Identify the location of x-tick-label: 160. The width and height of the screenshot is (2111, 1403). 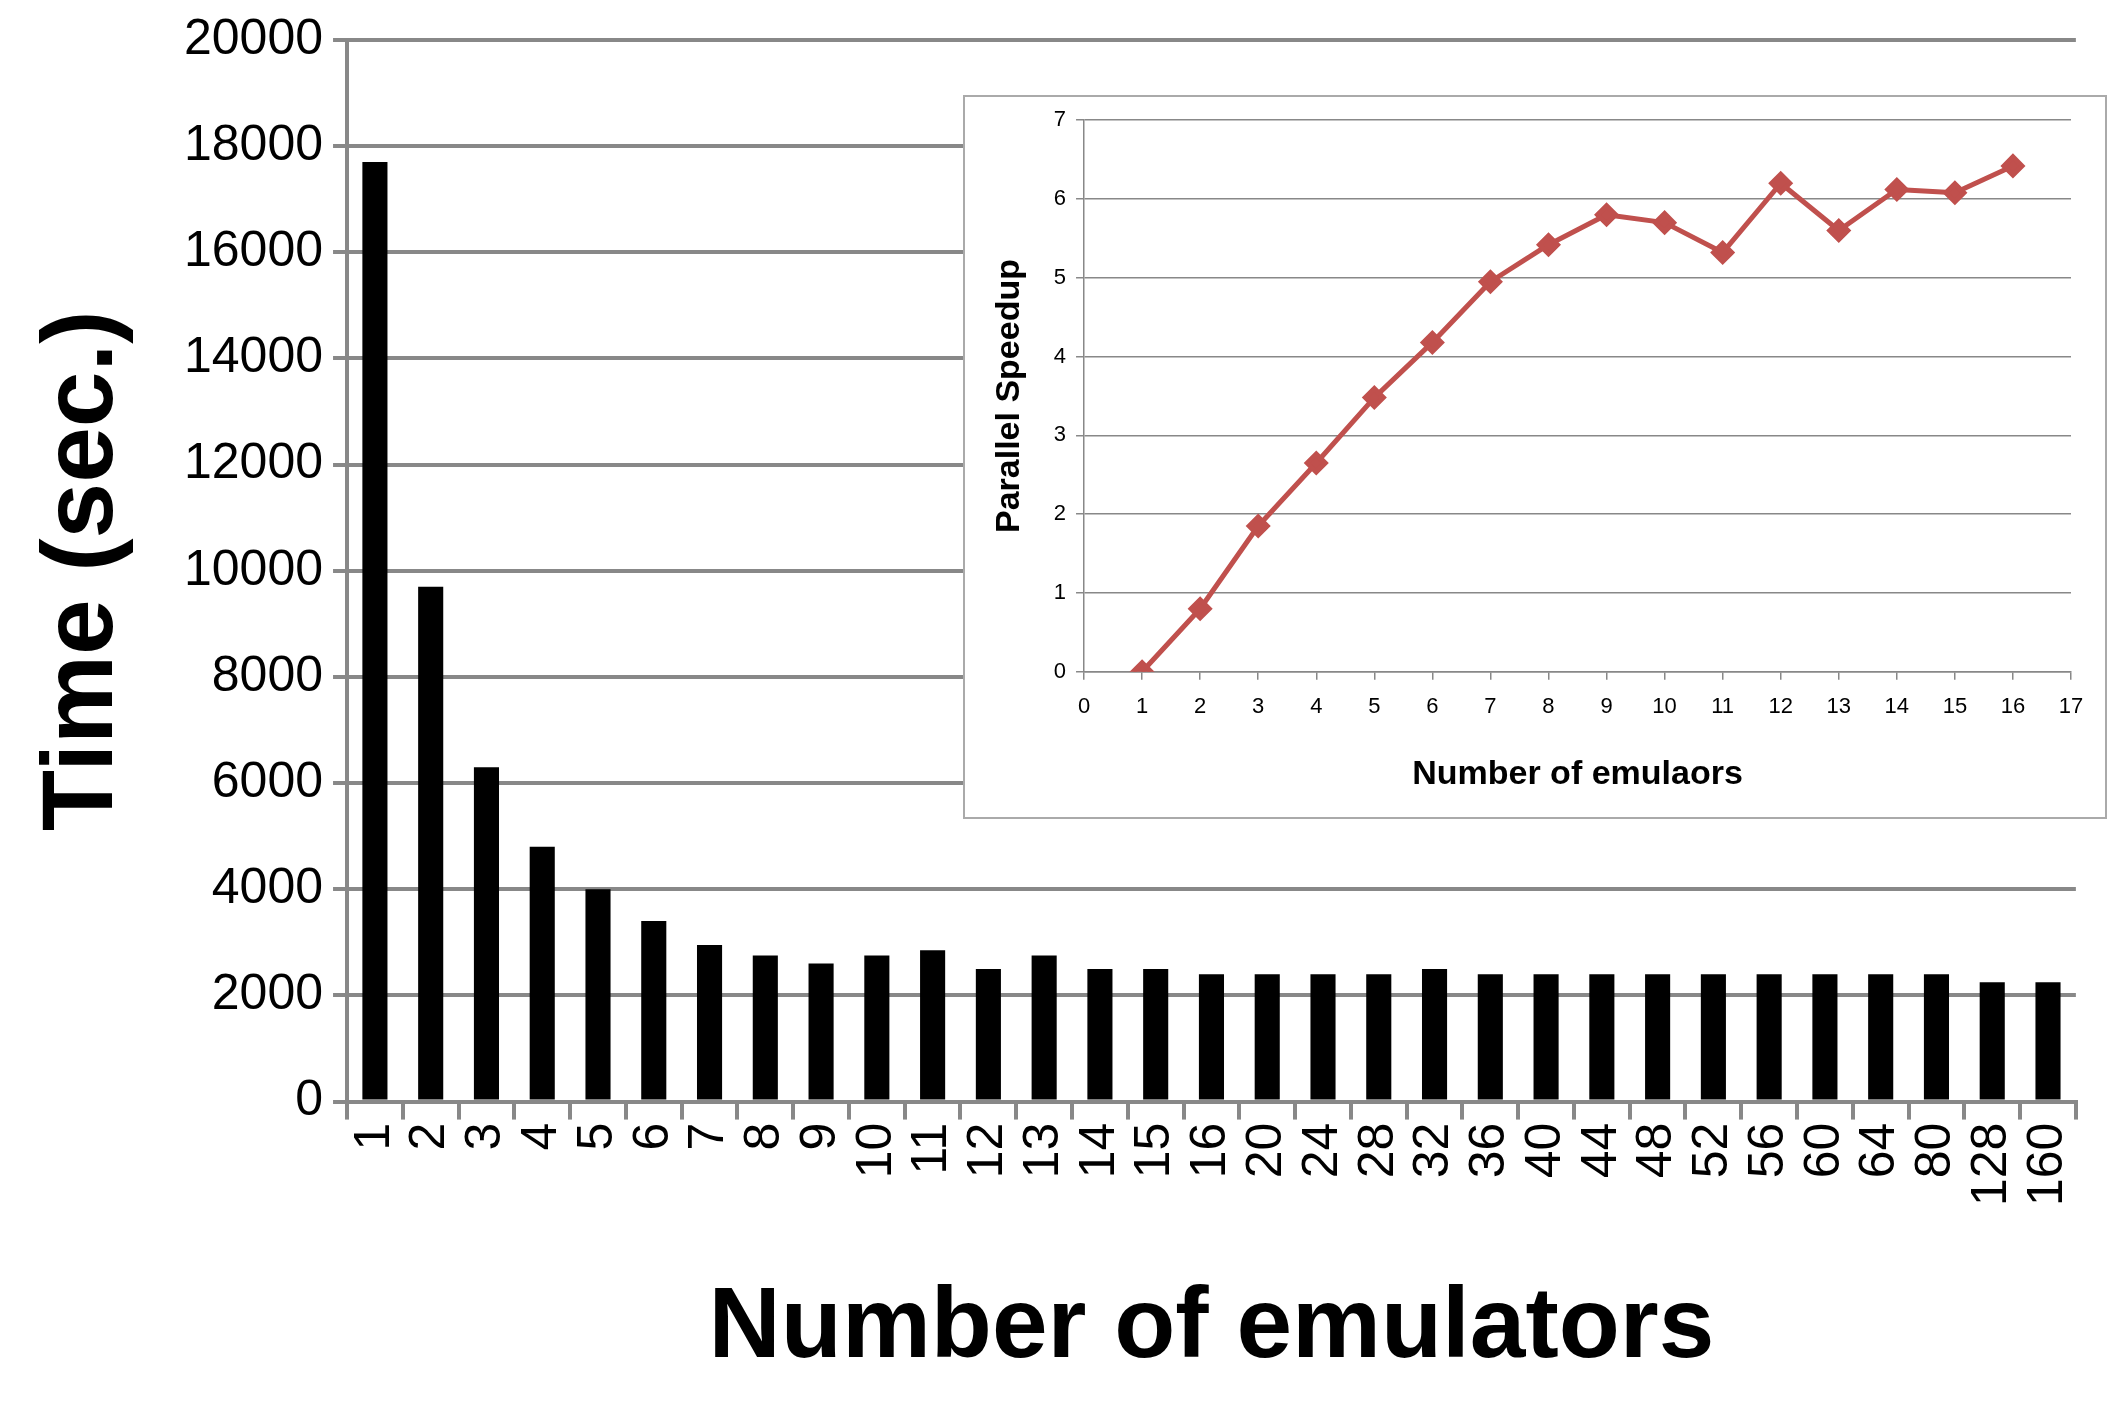
(2044, 1164).